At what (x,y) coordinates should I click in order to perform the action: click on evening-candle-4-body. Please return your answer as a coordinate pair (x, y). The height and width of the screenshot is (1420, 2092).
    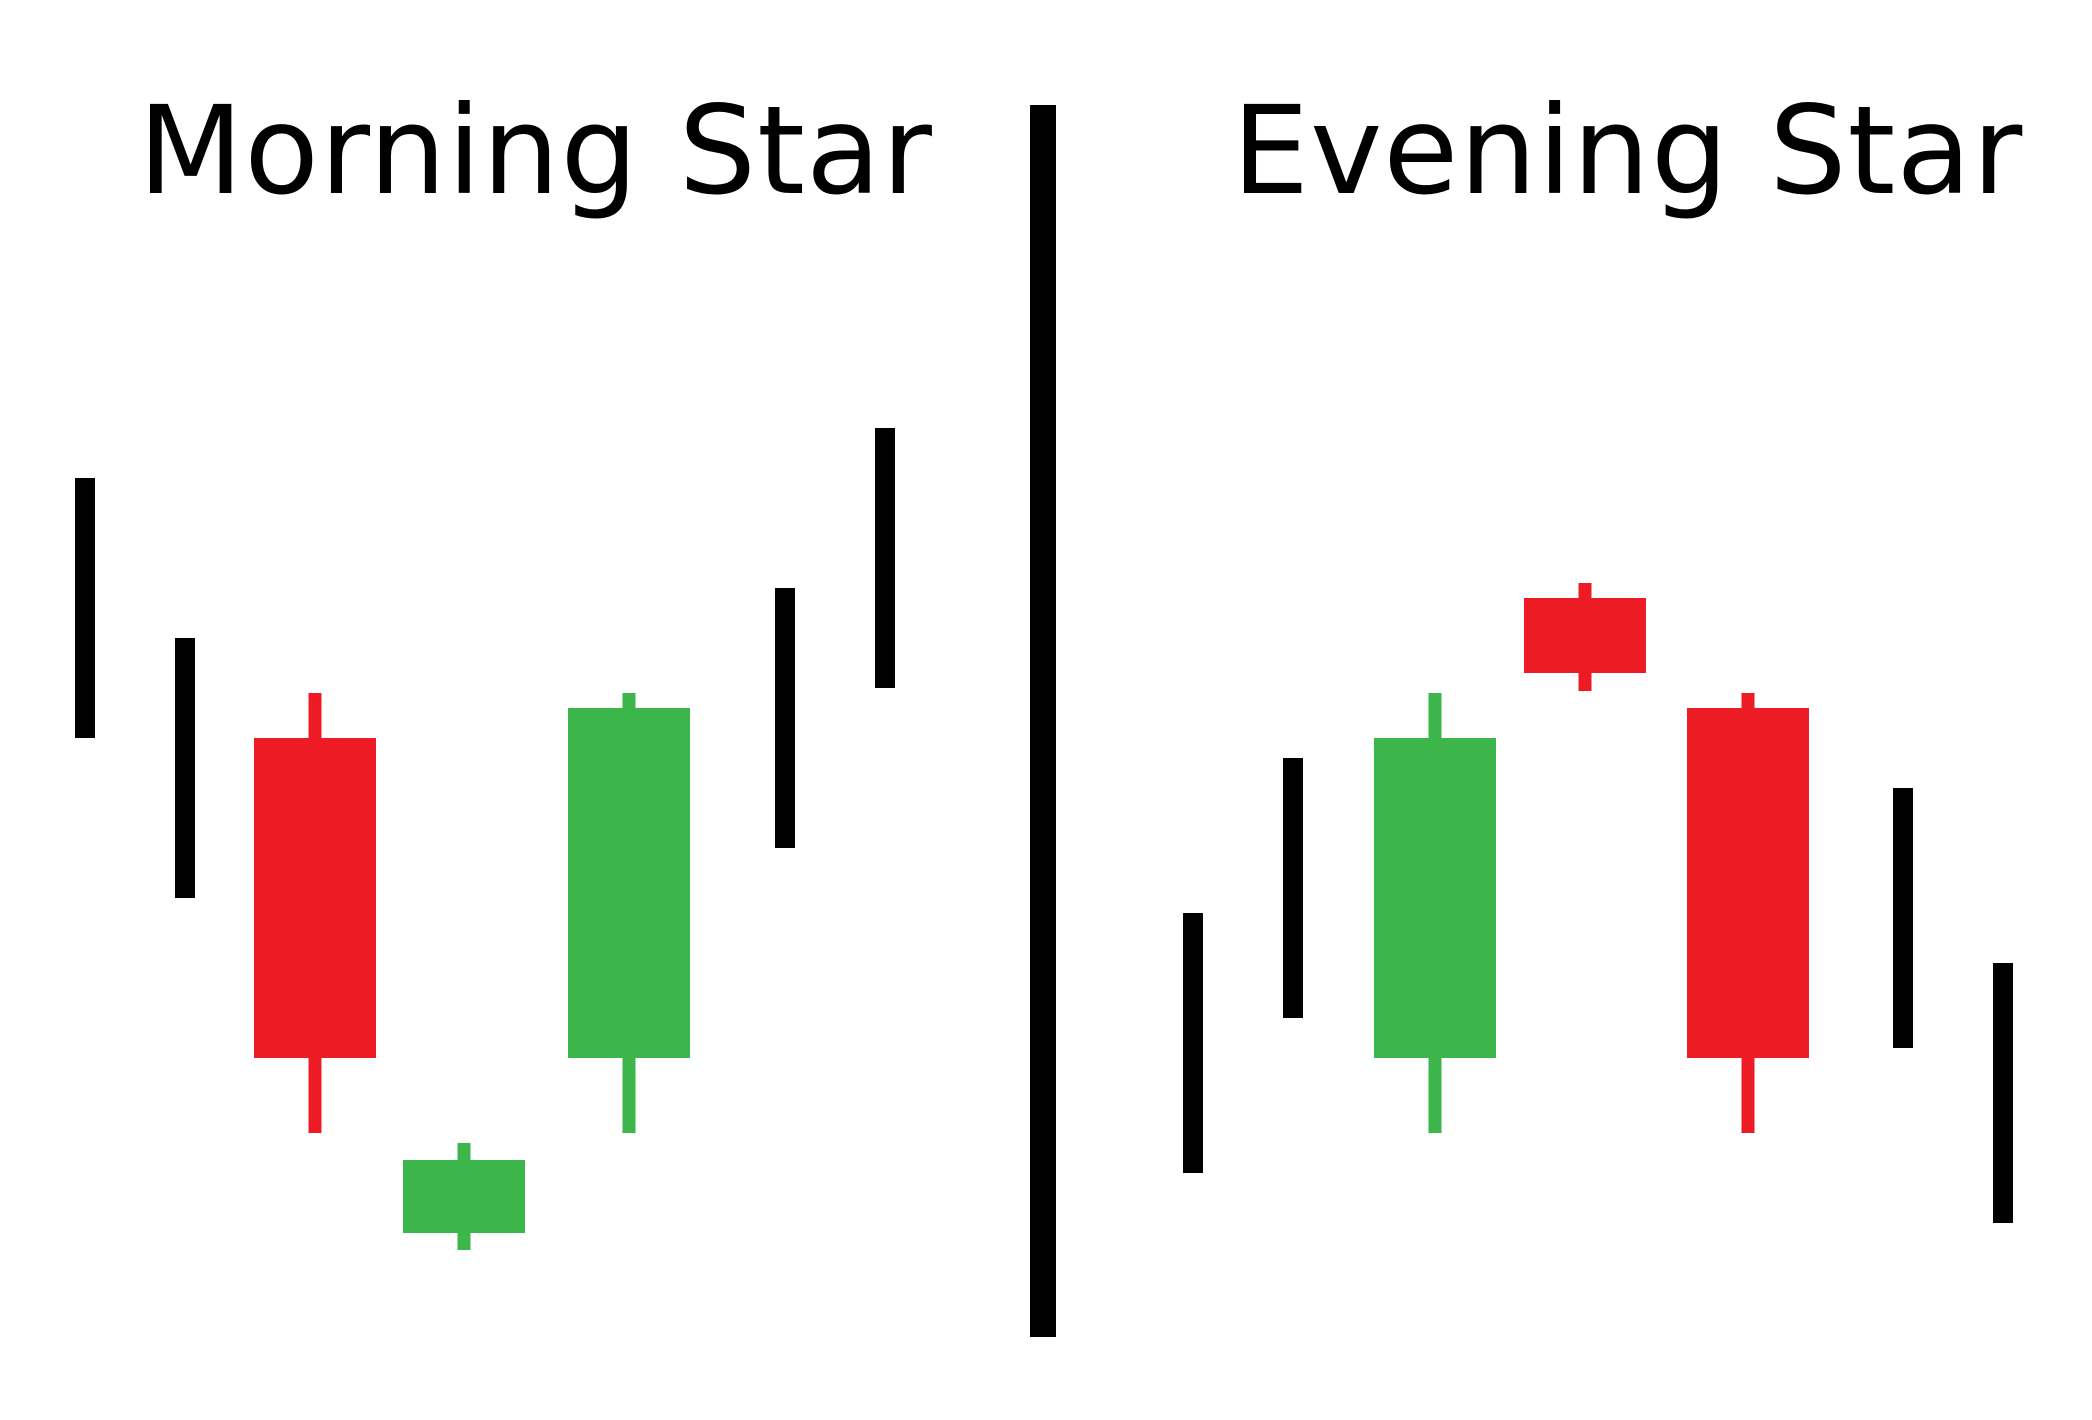
    Looking at the image, I should click on (1585, 635).